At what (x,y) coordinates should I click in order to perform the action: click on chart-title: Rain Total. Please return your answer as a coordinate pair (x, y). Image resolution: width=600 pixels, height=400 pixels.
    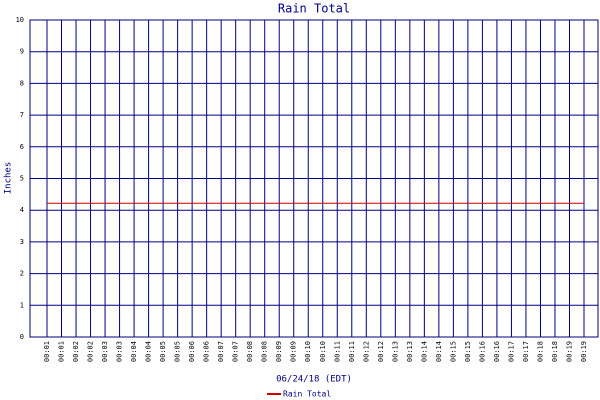
    Looking at the image, I should click on (314, 9).